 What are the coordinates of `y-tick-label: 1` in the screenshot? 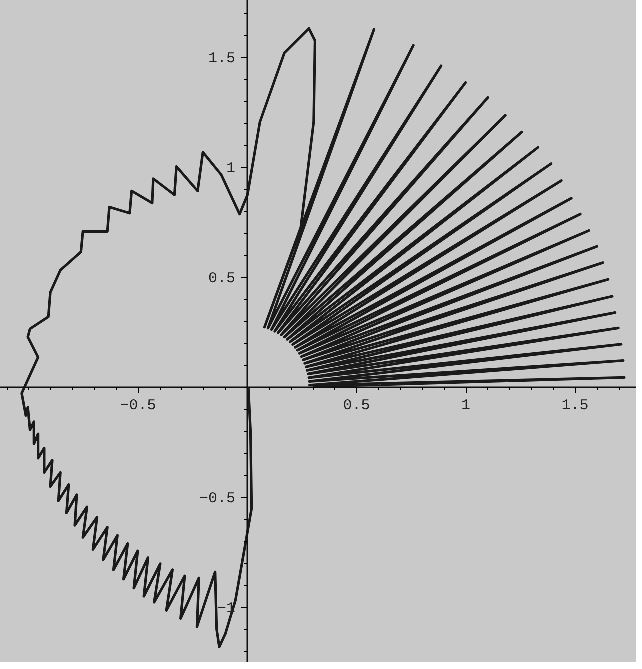 It's located at (231, 169).